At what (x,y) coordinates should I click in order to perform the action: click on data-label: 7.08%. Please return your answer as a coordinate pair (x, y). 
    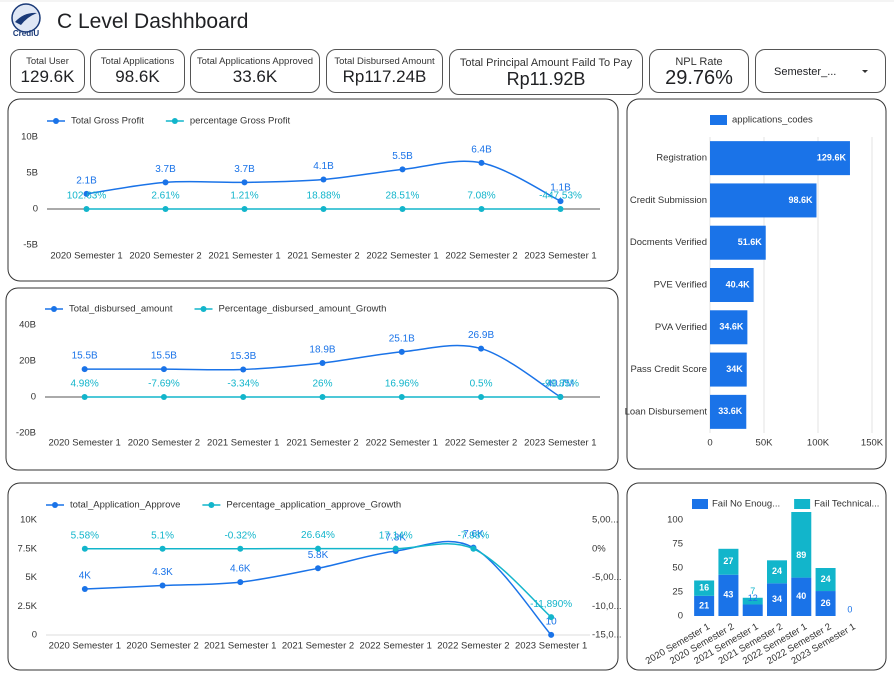
    Looking at the image, I should click on (481, 196).